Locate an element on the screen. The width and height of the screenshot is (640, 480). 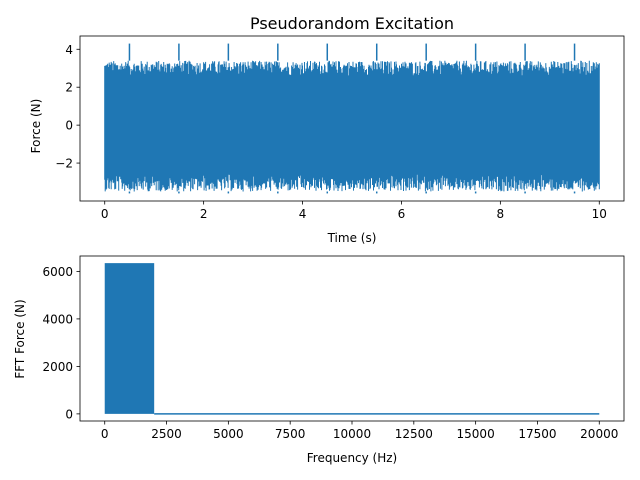
fft-x-tick-label: 5000 is located at coordinates (228, 434).